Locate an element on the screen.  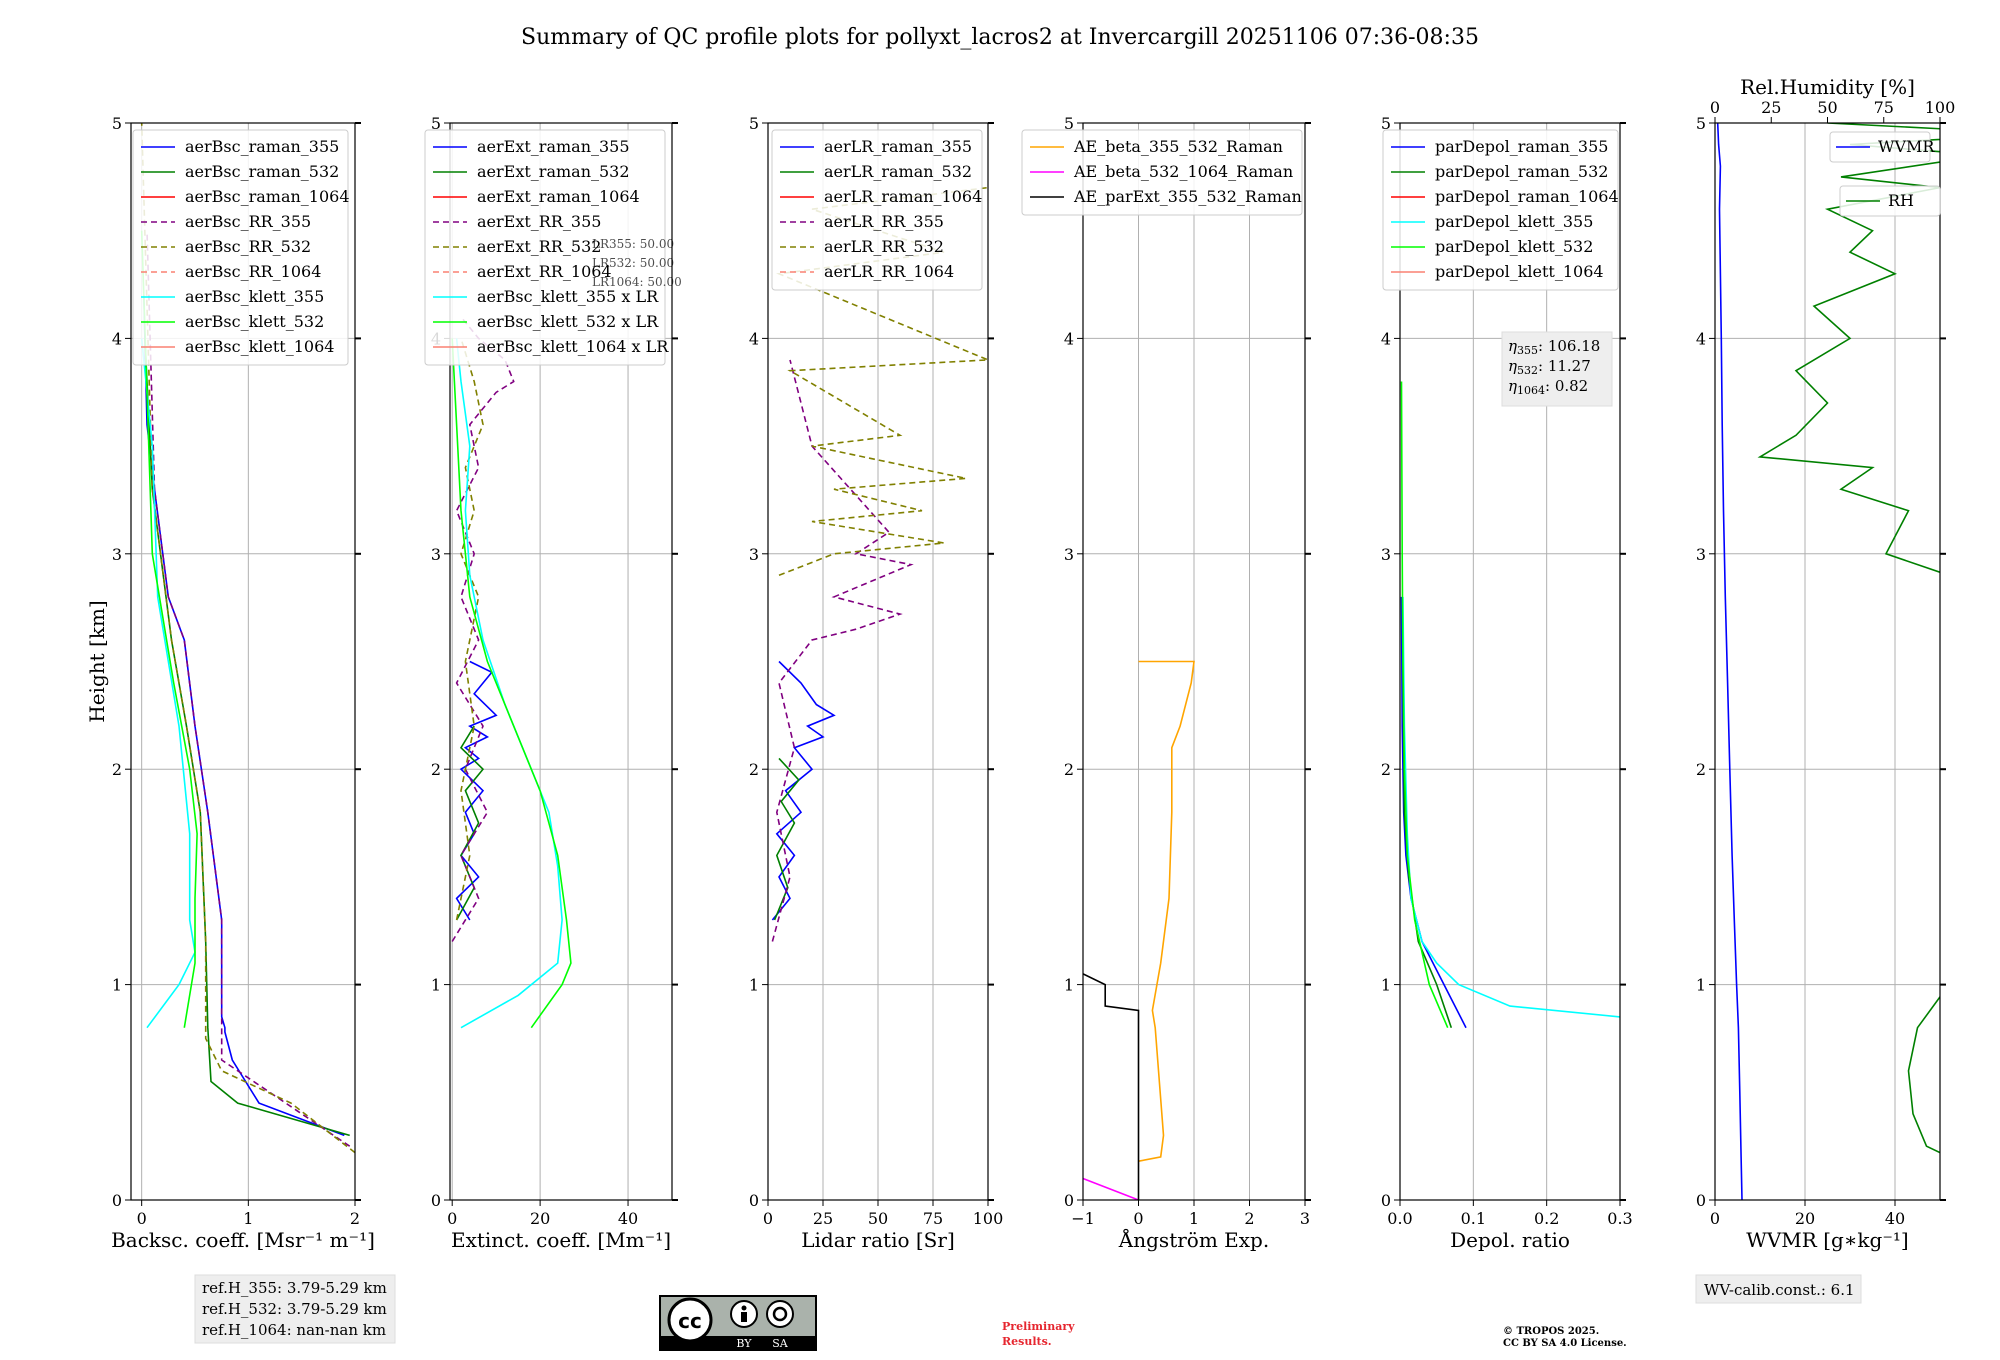
ref-height-532: ref.H_532: 3.79-5.29 km is located at coordinates (294, 1309).